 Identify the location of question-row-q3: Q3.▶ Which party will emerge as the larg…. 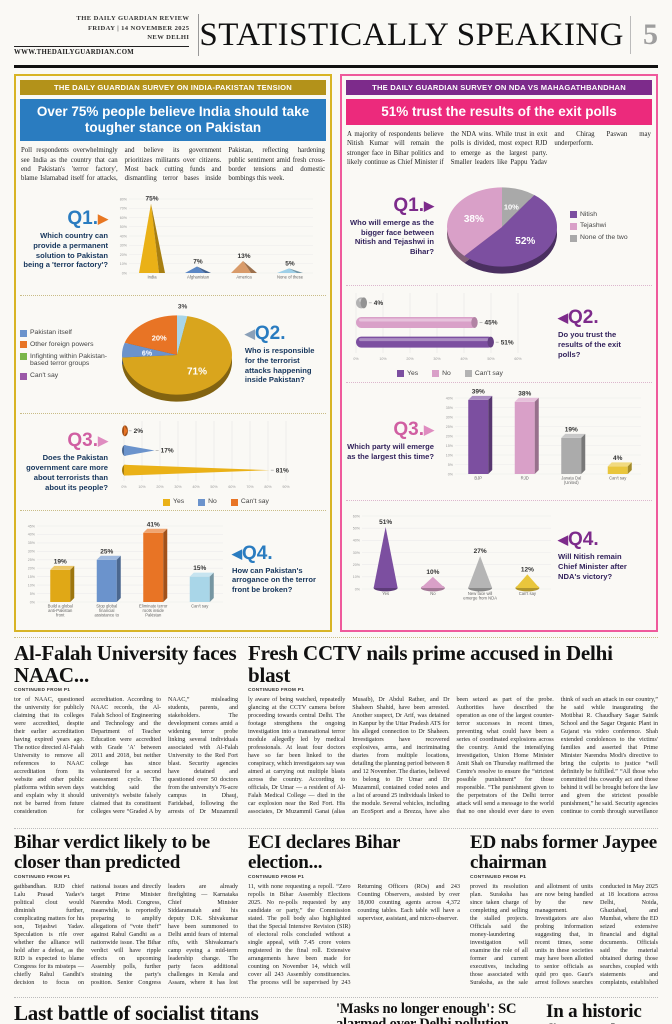
(499, 441).